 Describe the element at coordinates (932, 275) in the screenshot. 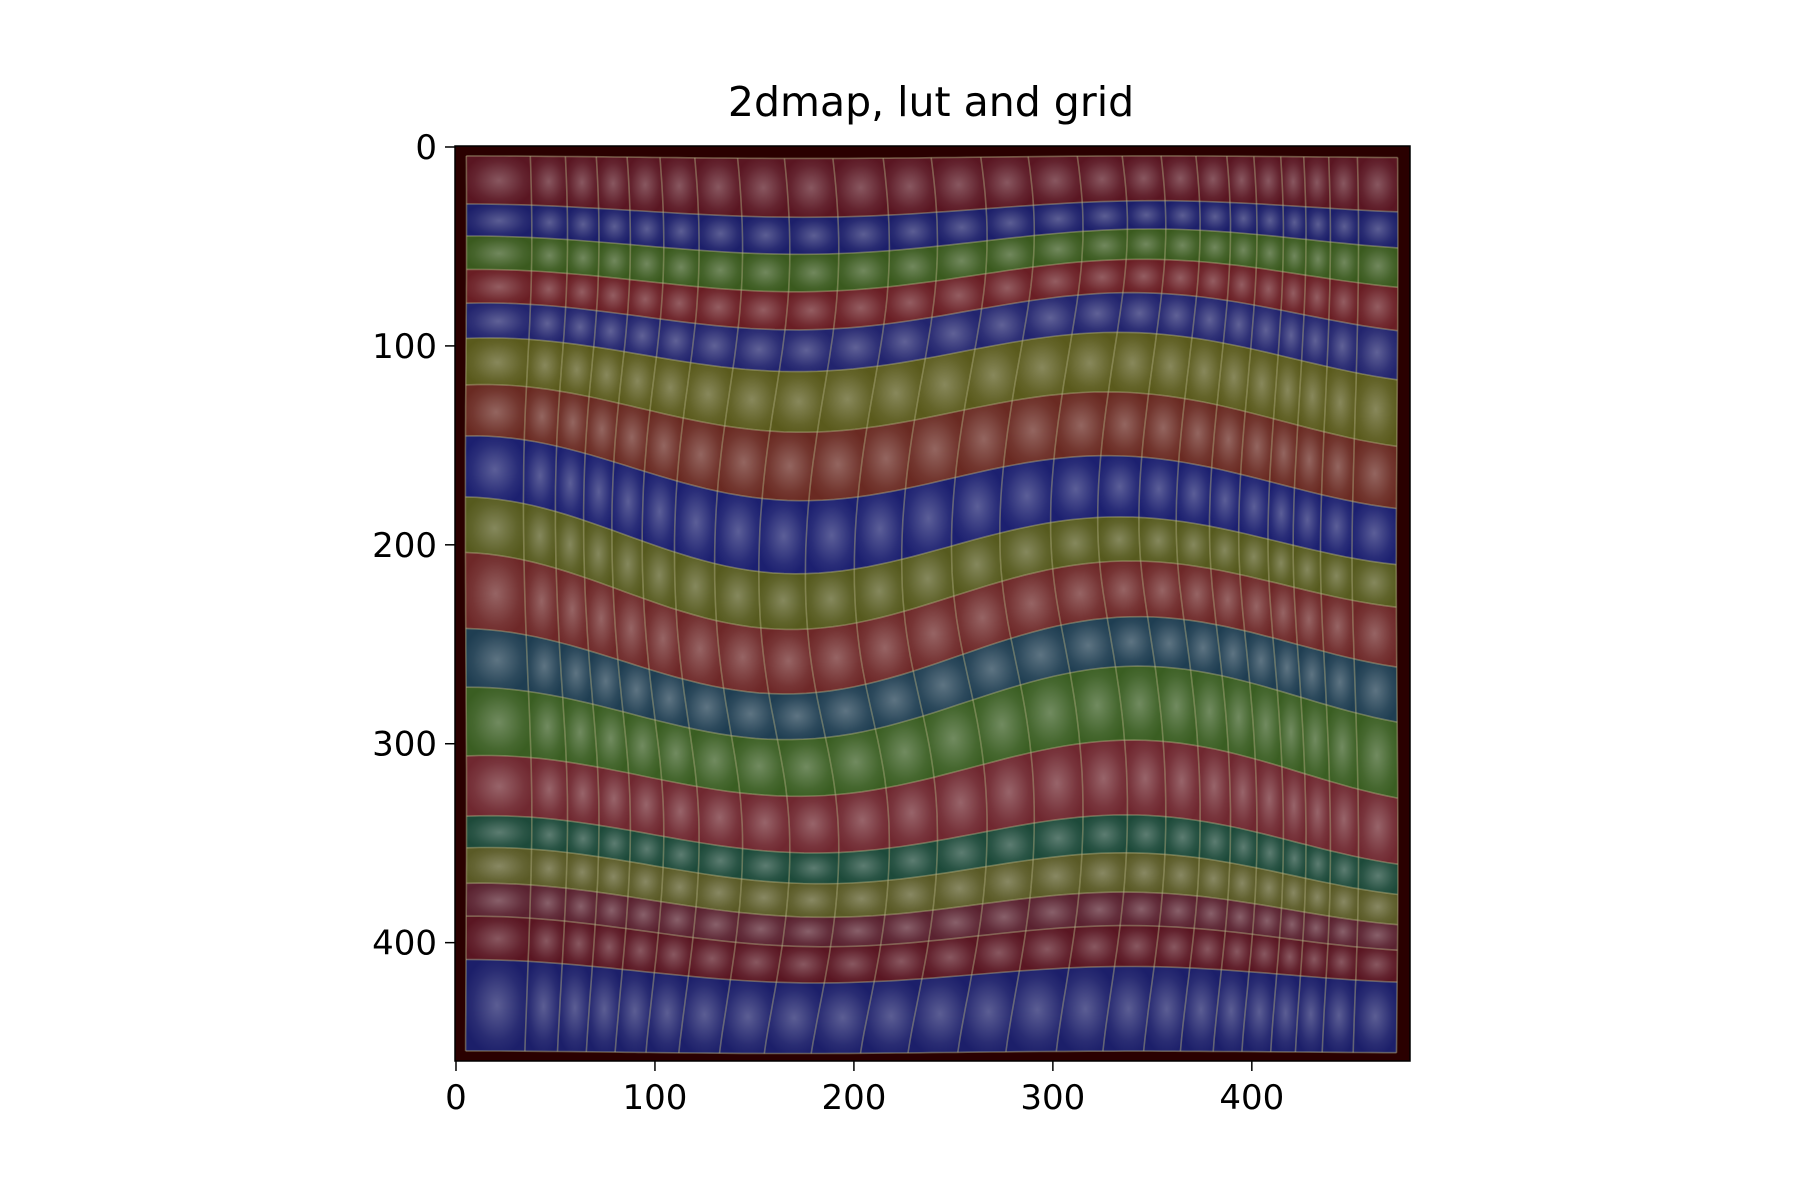

I see `grid-line-horizontal` at that location.